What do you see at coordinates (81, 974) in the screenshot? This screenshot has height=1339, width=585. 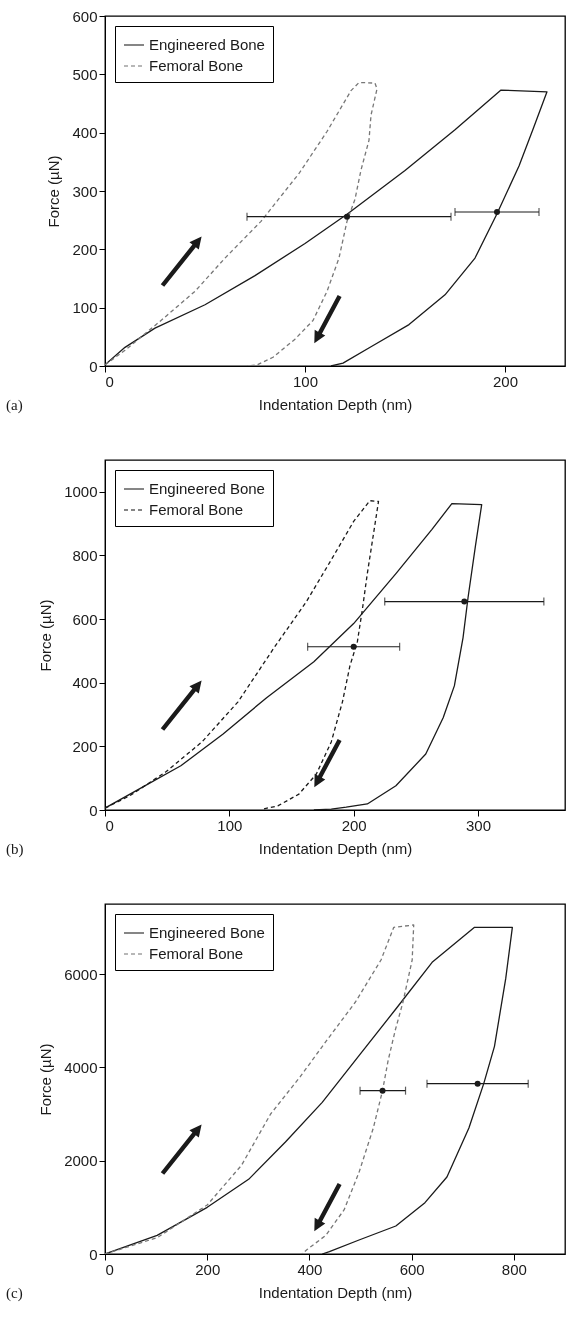 I see `y-tick-label: 6000` at bounding box center [81, 974].